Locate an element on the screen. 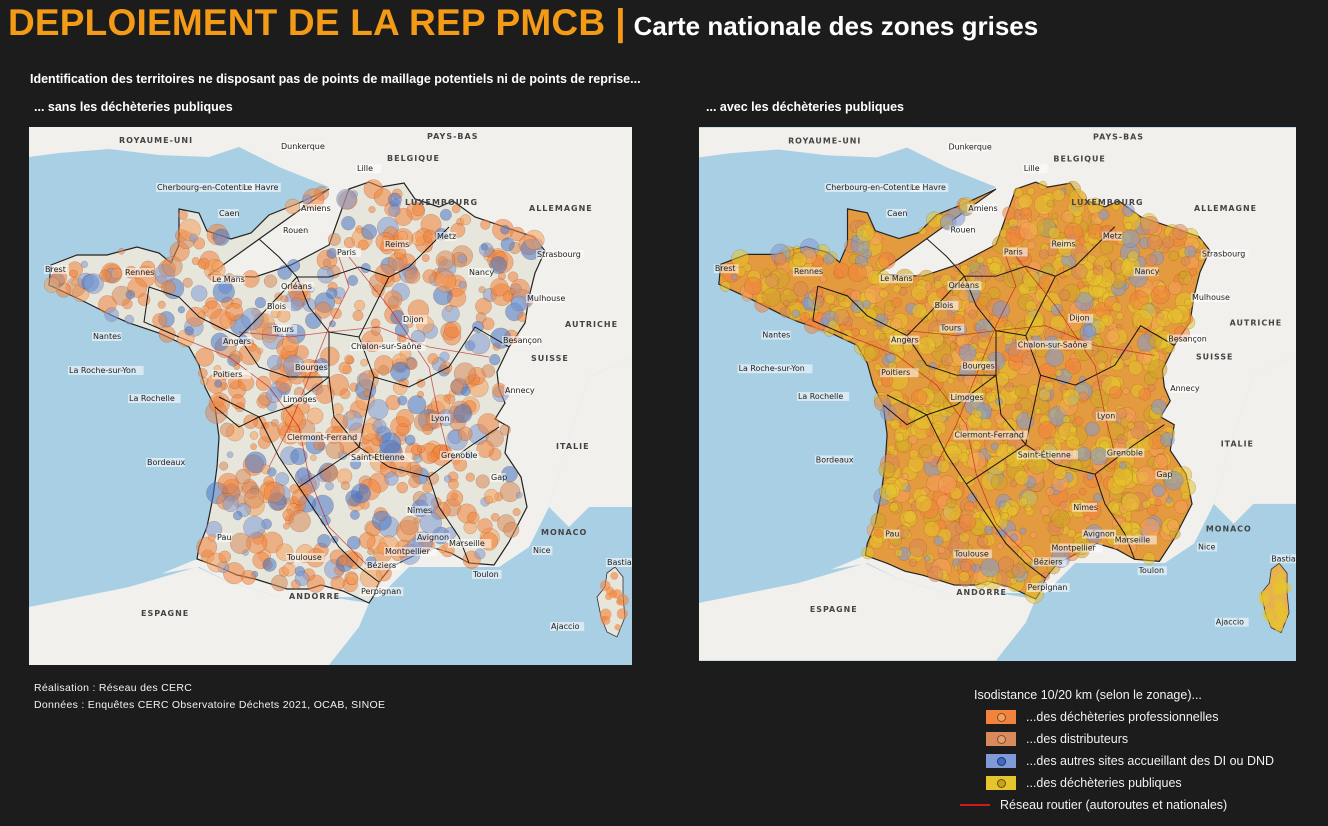 The width and height of the screenshot is (1328, 826). city-label: La Rochelle is located at coordinates (152, 398).